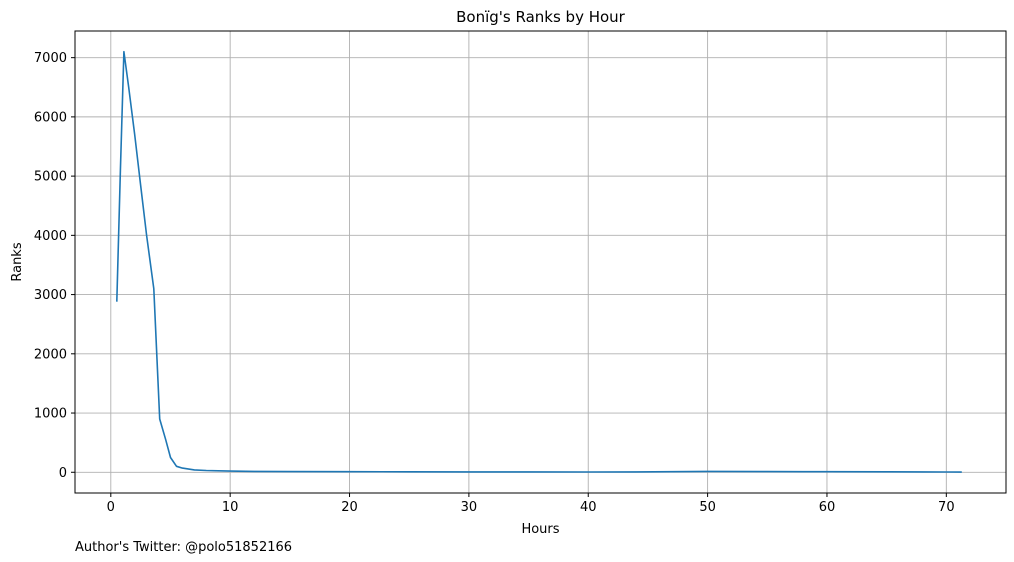  Describe the element at coordinates (50, 414) in the screenshot. I see `y-tick-label: 1000` at that location.